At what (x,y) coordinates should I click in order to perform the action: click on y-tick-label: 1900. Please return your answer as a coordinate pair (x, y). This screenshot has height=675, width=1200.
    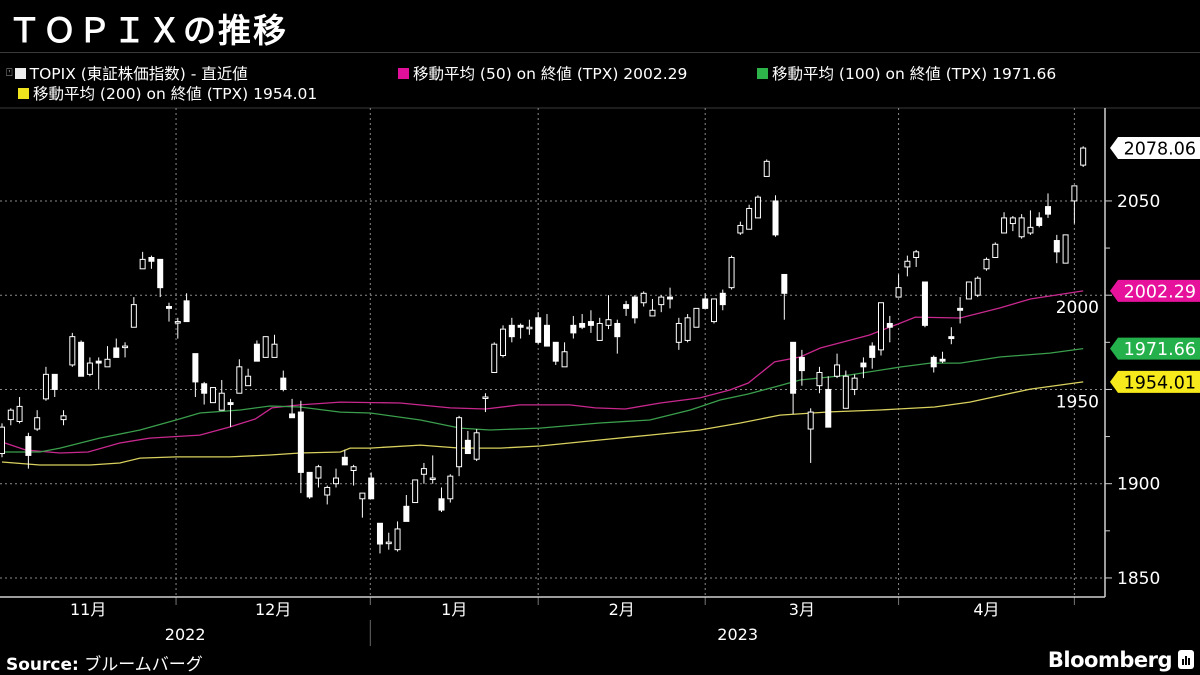
    Looking at the image, I should click on (1138, 485).